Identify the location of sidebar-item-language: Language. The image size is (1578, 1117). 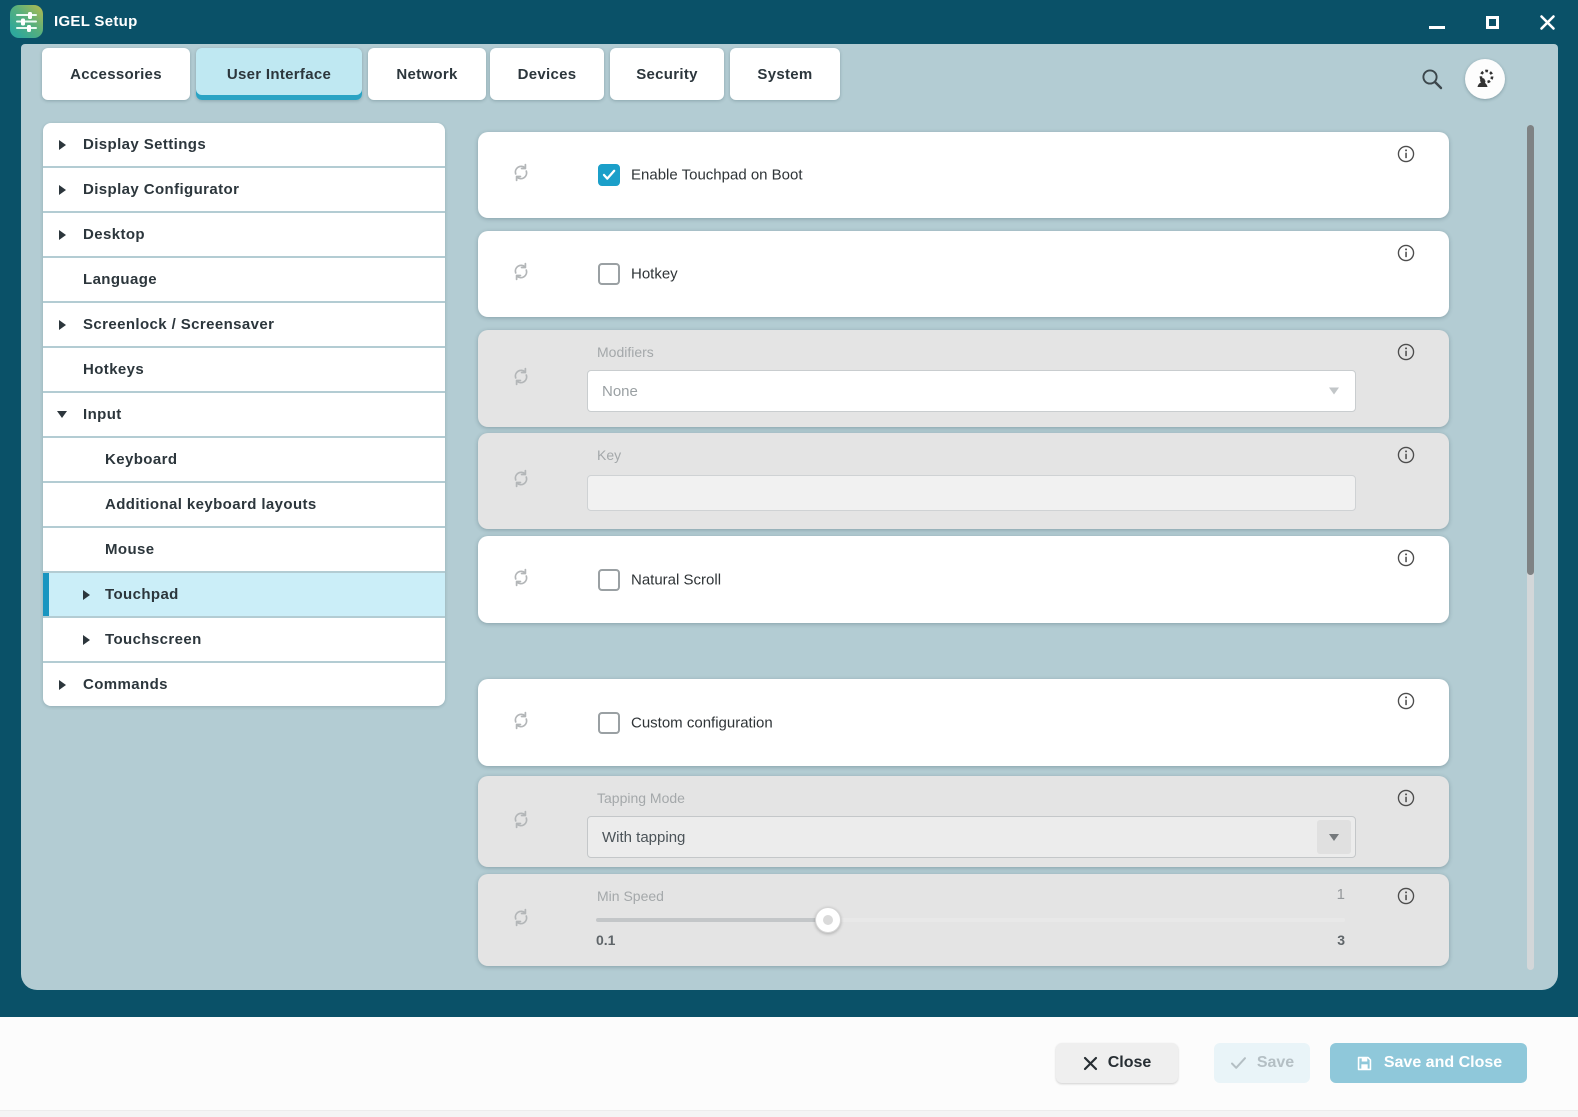
(244, 279).